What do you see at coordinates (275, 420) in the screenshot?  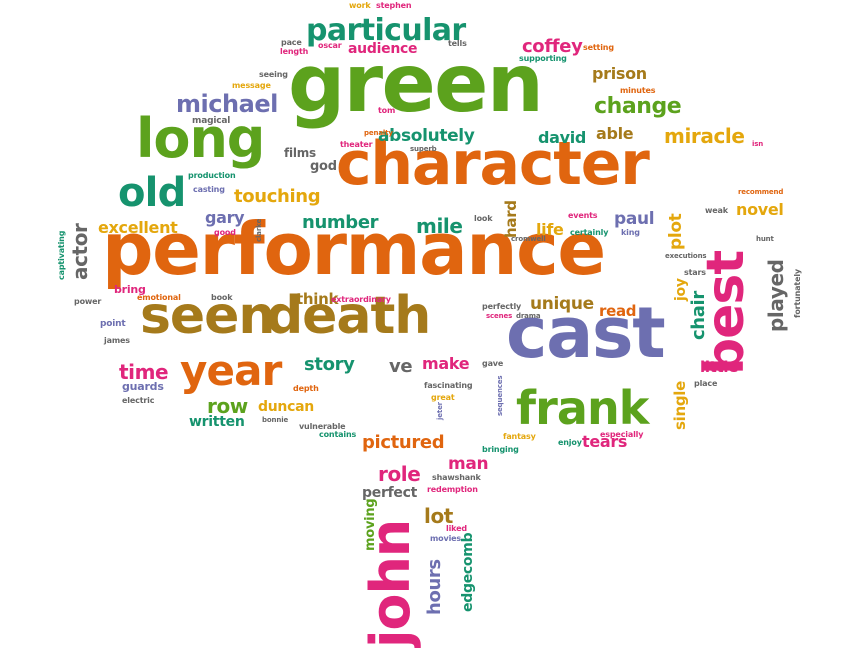 I see `word-bonnie: bonnie` at bounding box center [275, 420].